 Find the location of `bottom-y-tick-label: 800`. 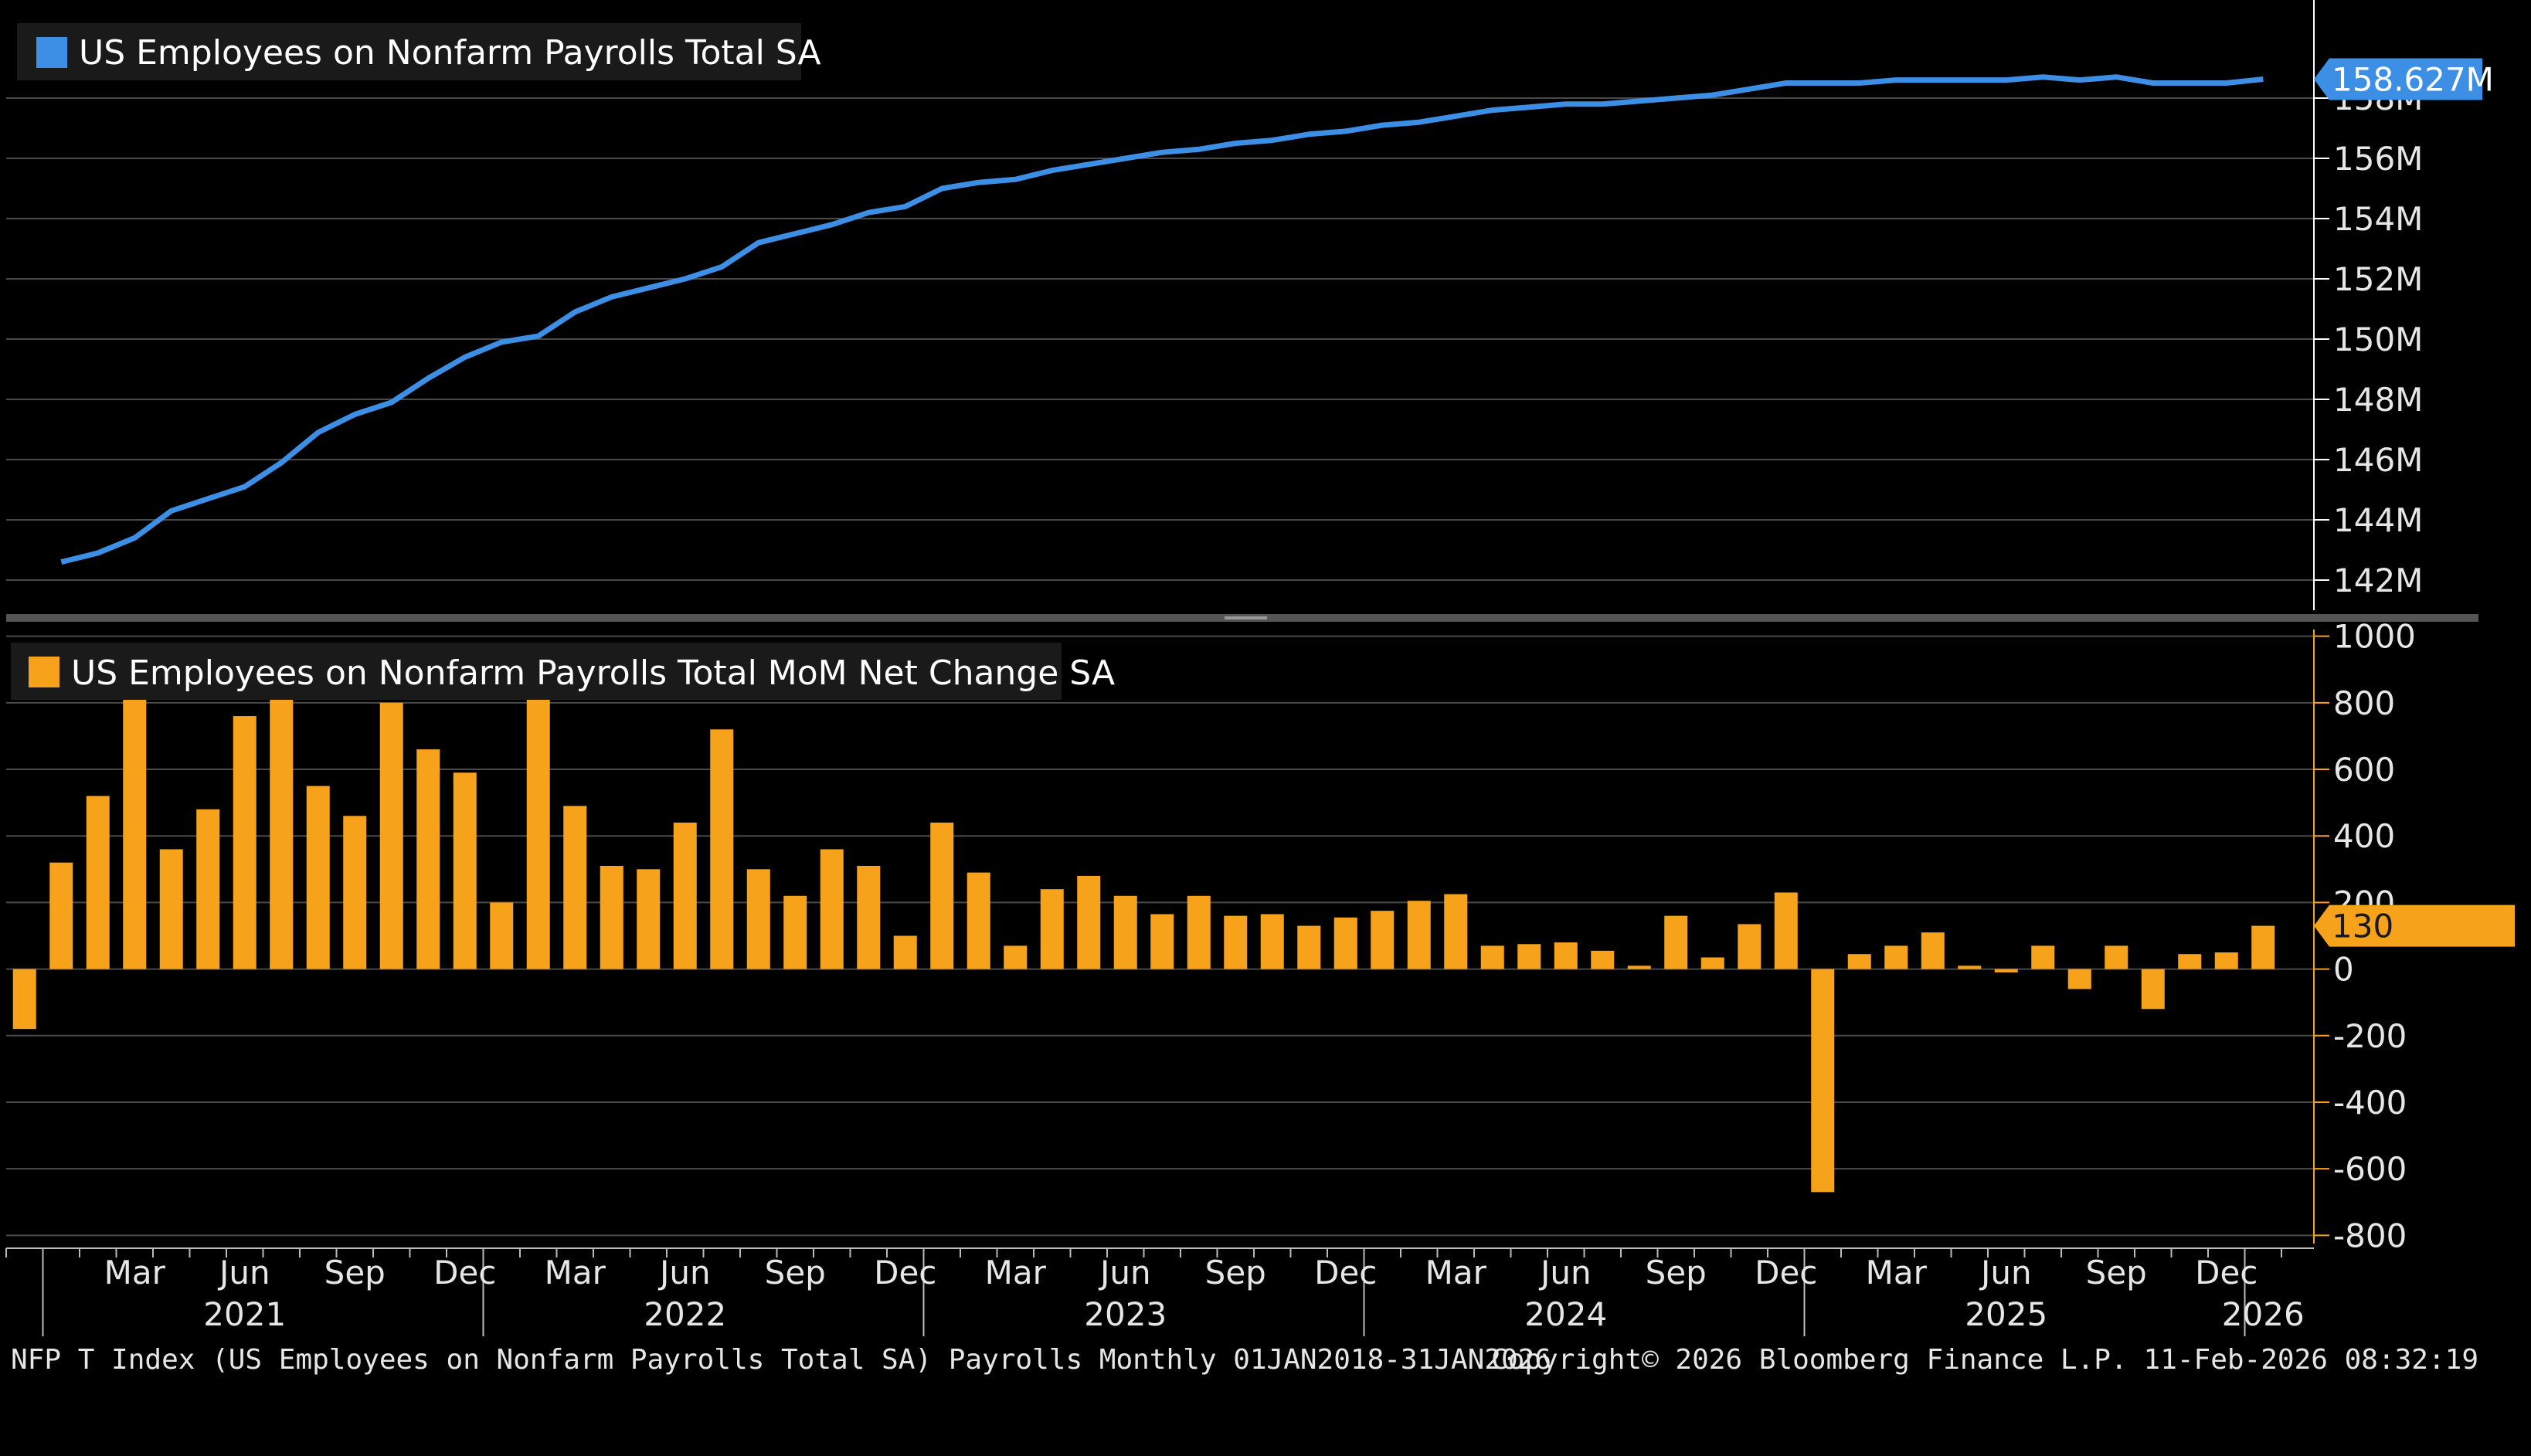

bottom-y-tick-label: 800 is located at coordinates (2364, 703).